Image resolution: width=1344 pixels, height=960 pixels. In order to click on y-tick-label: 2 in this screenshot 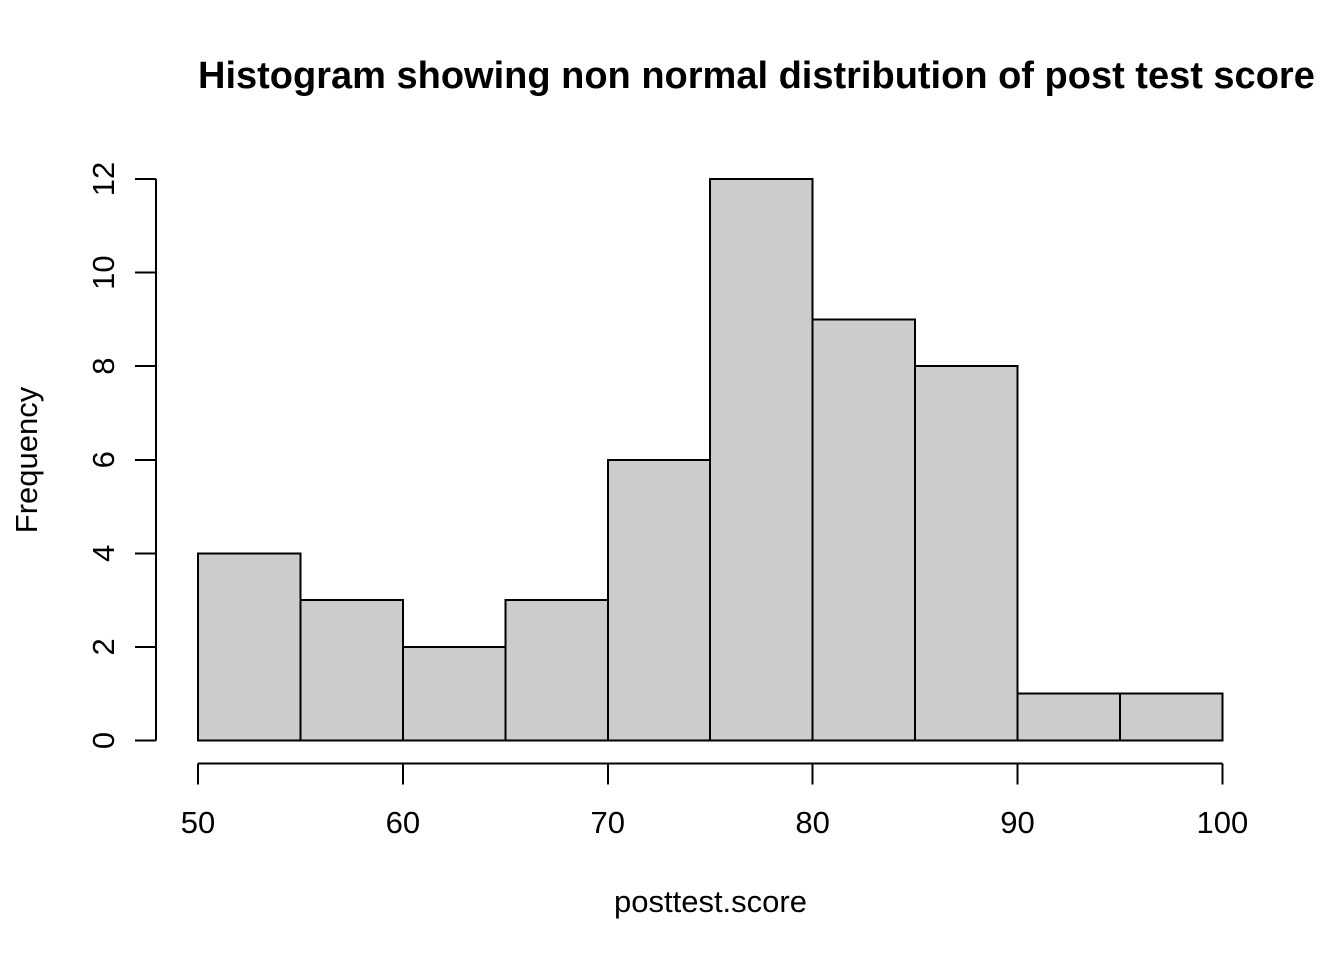, I will do `click(103, 646)`.